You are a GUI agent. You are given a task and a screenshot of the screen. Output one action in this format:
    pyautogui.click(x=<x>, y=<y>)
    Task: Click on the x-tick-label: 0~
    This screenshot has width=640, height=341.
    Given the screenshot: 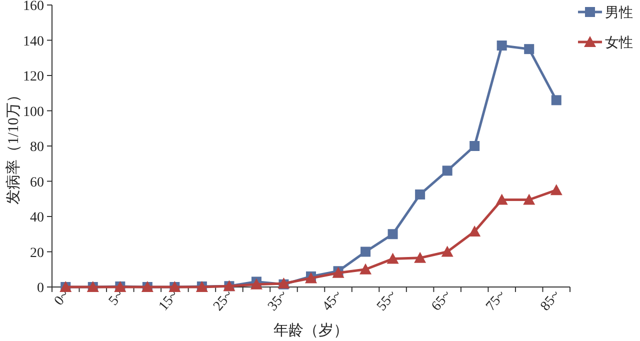 What is the action you would take?
    pyautogui.click(x=62, y=298)
    